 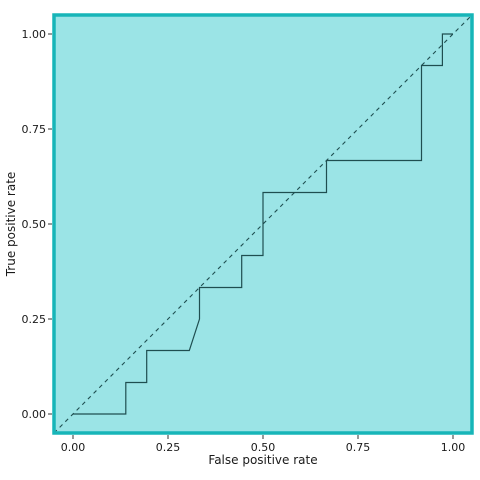 What do you see at coordinates (34, 319) in the screenshot?
I see `y-tick-label: 0.25` at bounding box center [34, 319].